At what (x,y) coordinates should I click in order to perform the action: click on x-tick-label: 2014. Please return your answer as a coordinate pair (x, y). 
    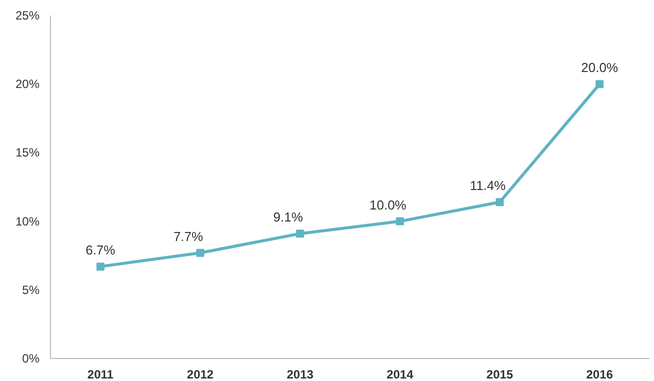
    Looking at the image, I should click on (400, 374).